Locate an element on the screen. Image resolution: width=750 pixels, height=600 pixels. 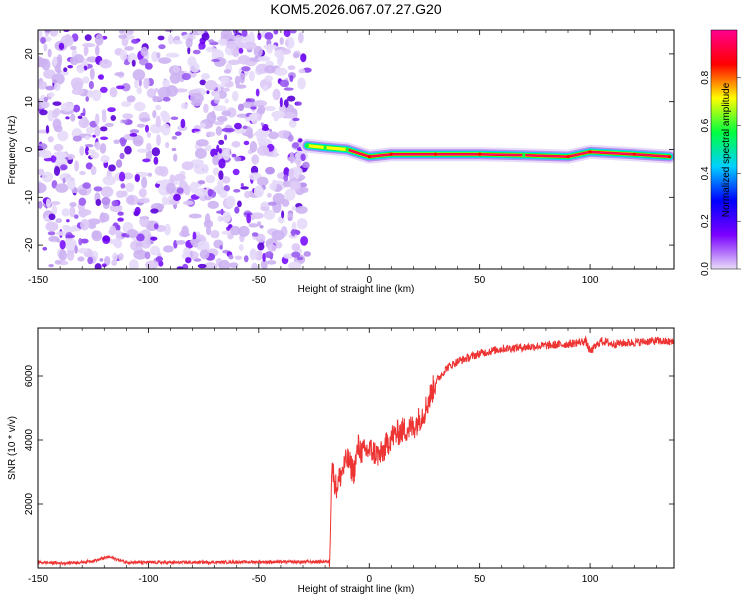
x-tick-label: 0 is located at coordinates (369, 579).